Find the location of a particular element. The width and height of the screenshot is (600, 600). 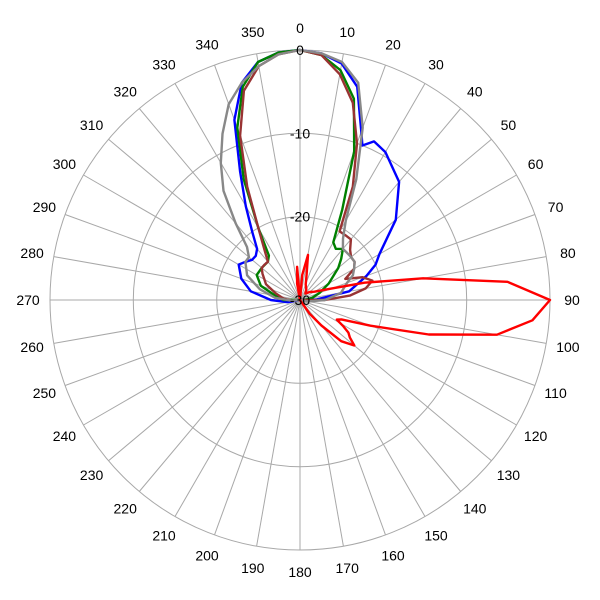

angle-tick-label: 80 is located at coordinates (568, 253).